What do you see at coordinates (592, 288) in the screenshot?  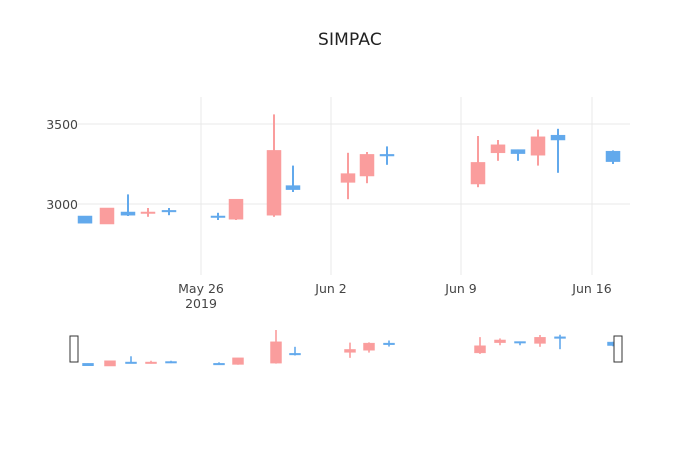 I see `x-axis-tick-jun-16: Jun 16` at bounding box center [592, 288].